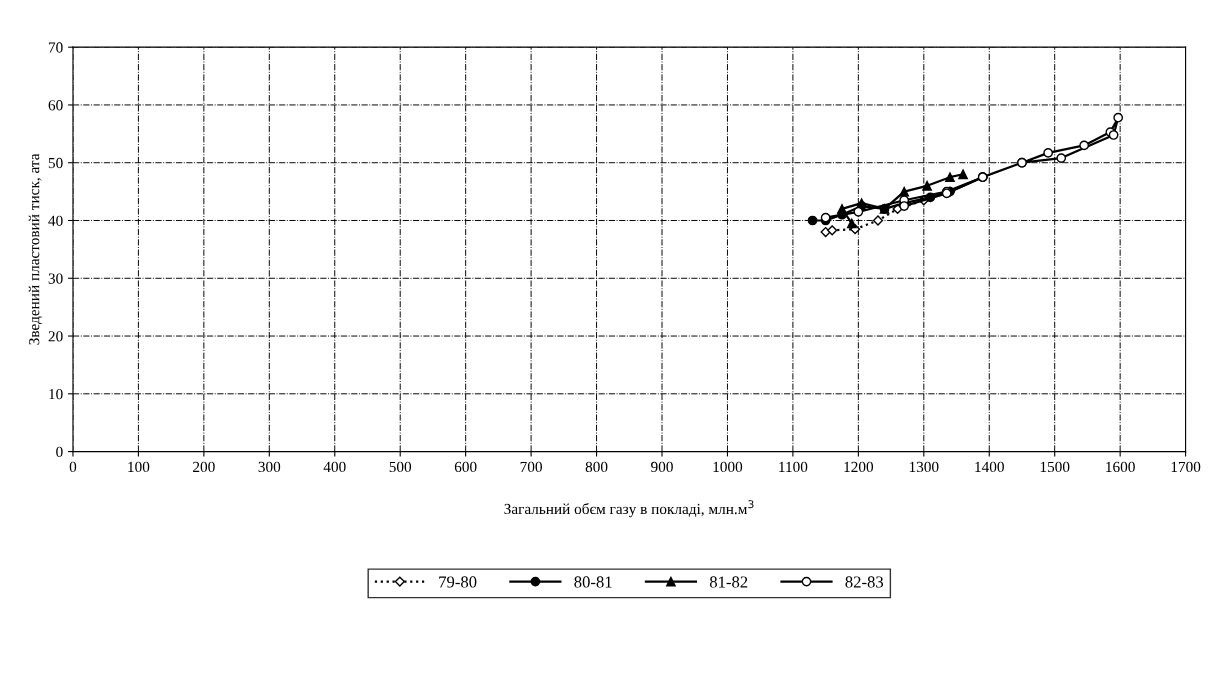 Image resolution: width=1216 pixels, height=674 pixels. What do you see at coordinates (204, 467) in the screenshot?
I see `x-tick-label: 200` at bounding box center [204, 467].